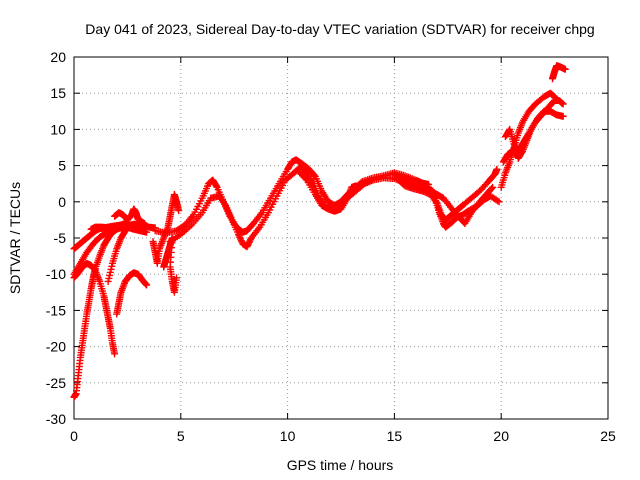 The image size is (640, 480). I want to click on x-tick-label: 20, so click(501, 436).